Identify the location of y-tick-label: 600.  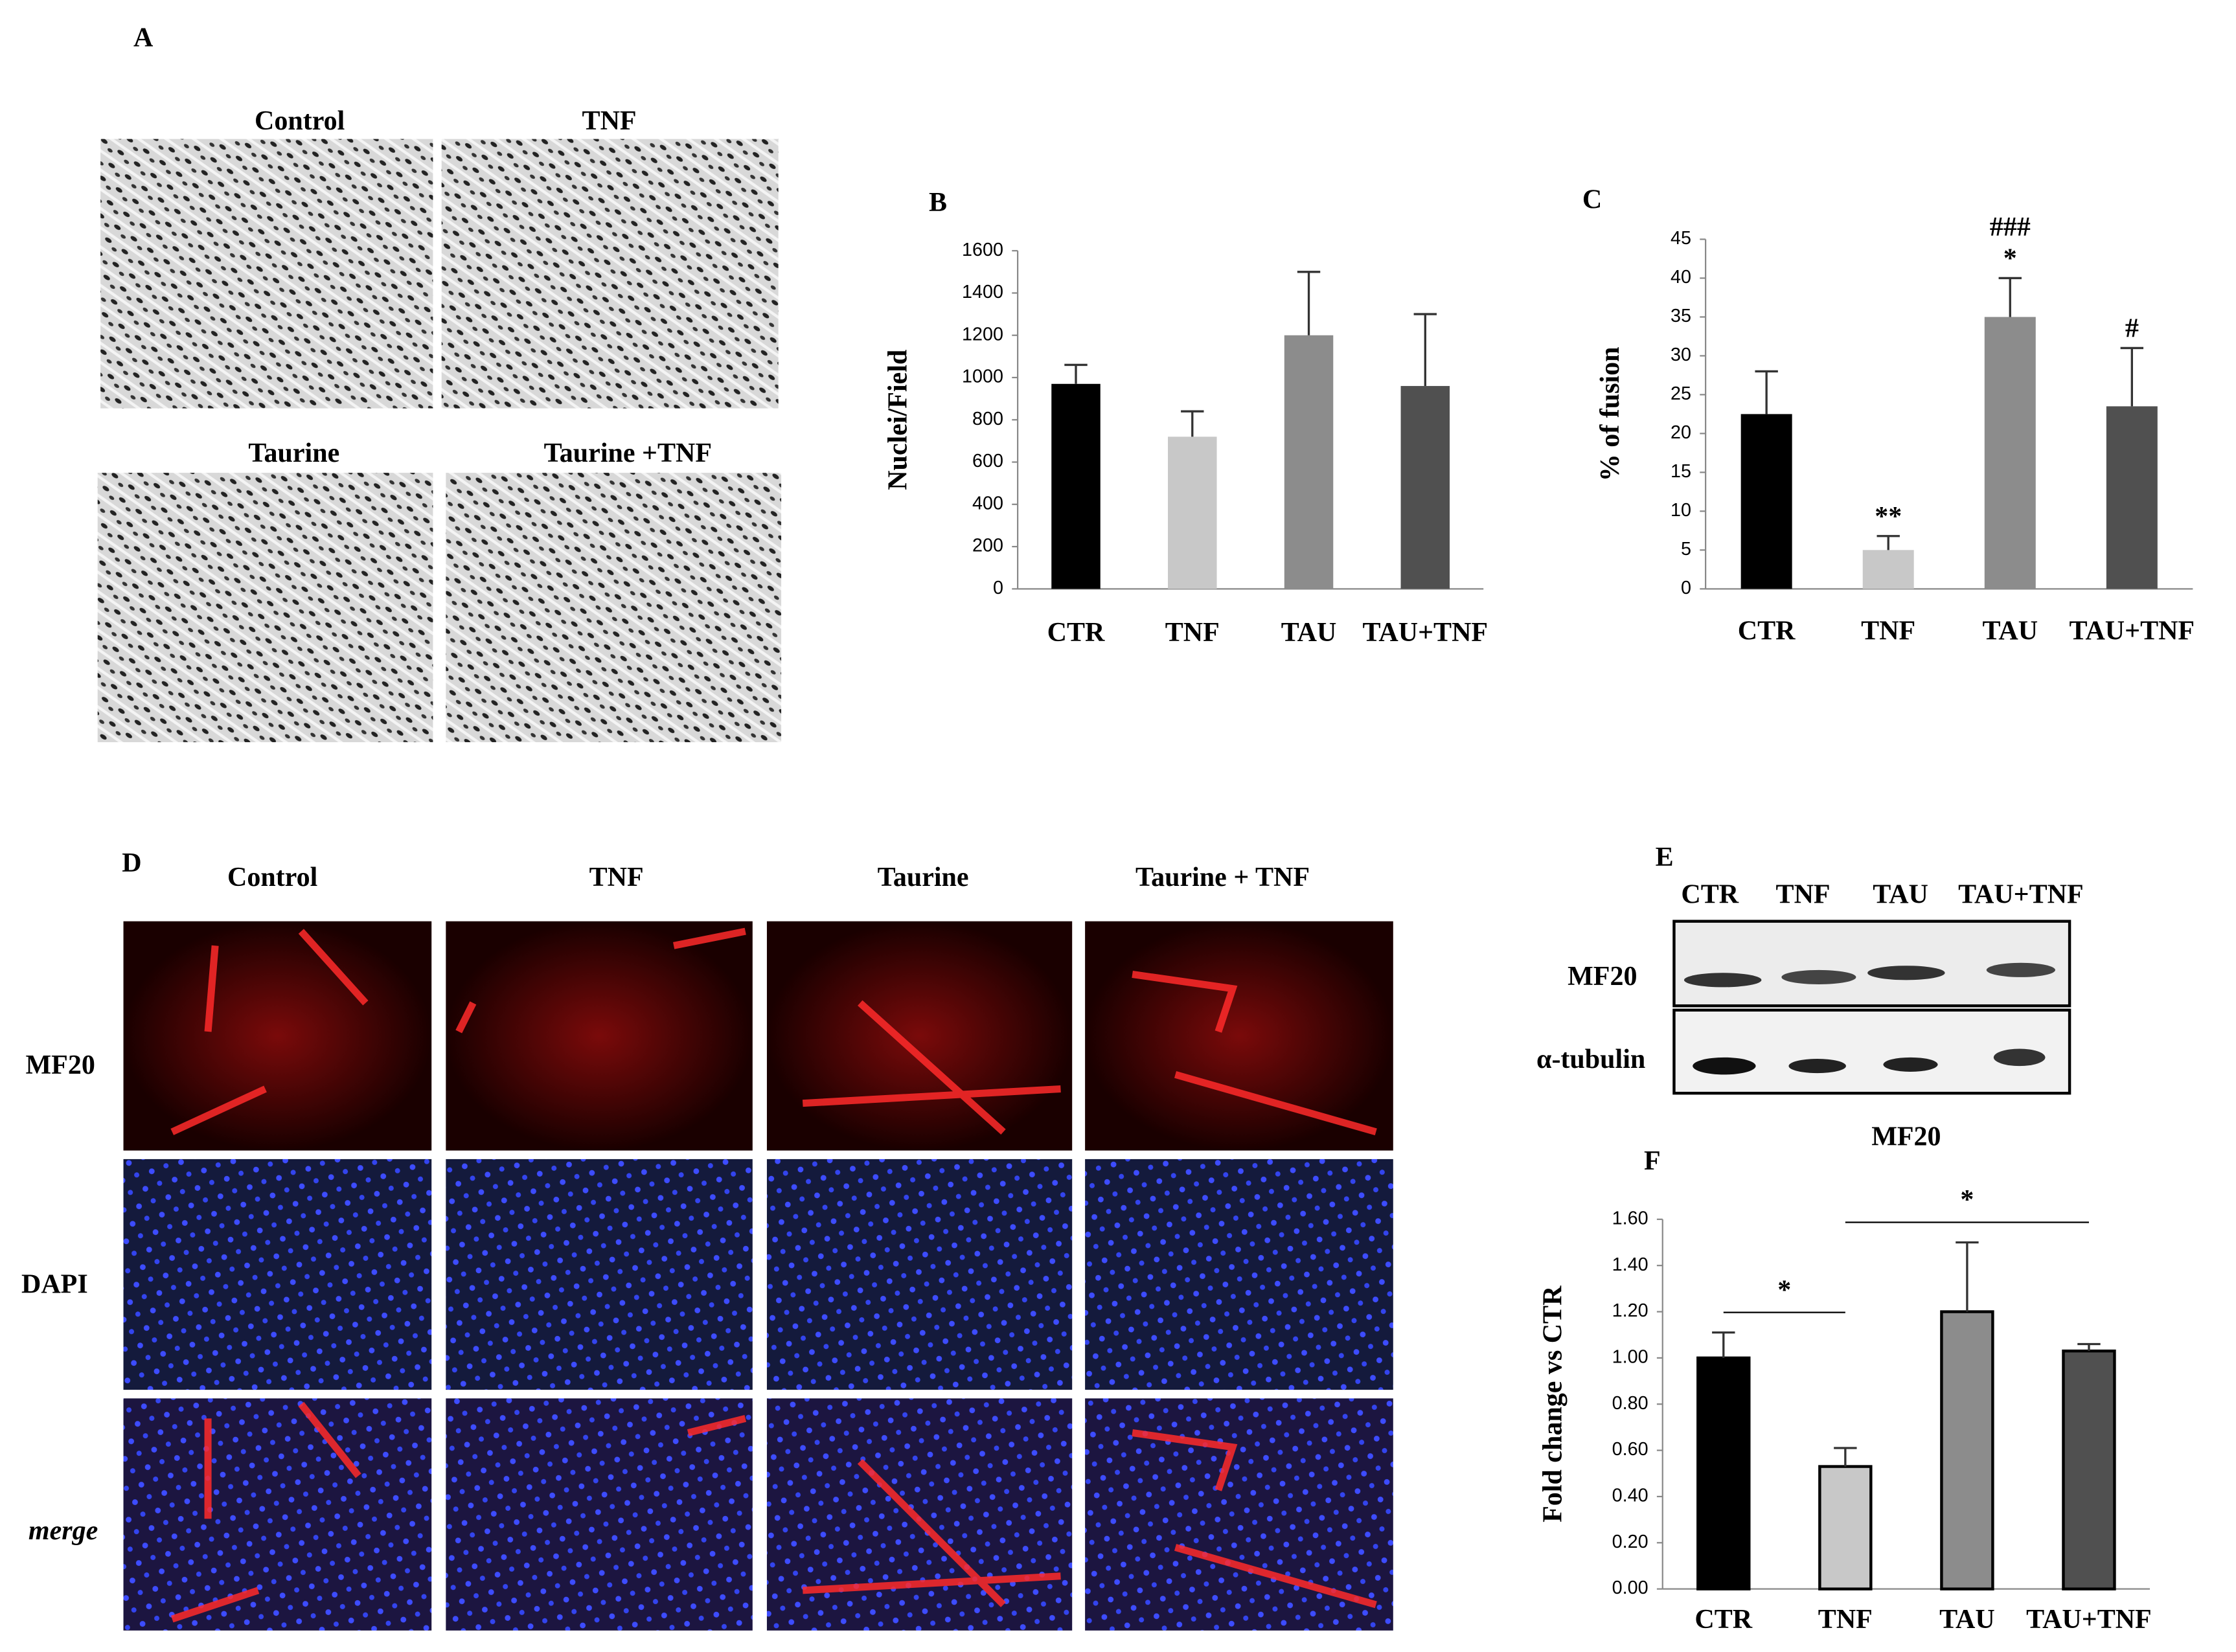
(987, 461).